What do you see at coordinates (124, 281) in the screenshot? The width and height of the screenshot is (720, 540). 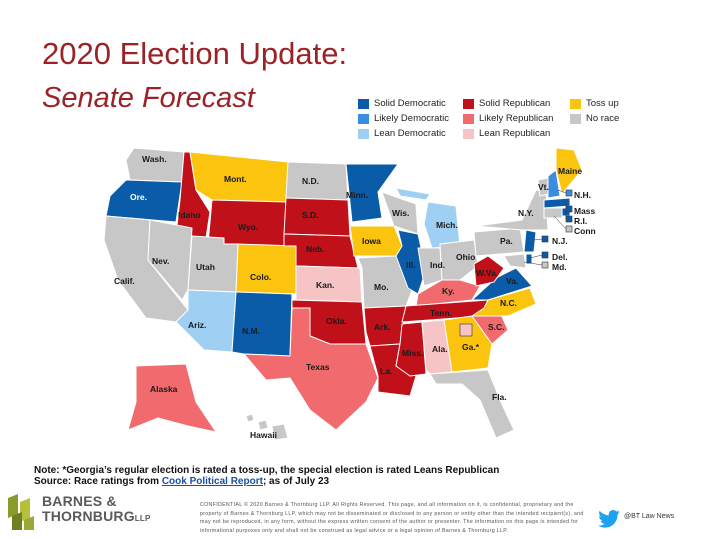 I see `label-calif: Calif.` at bounding box center [124, 281].